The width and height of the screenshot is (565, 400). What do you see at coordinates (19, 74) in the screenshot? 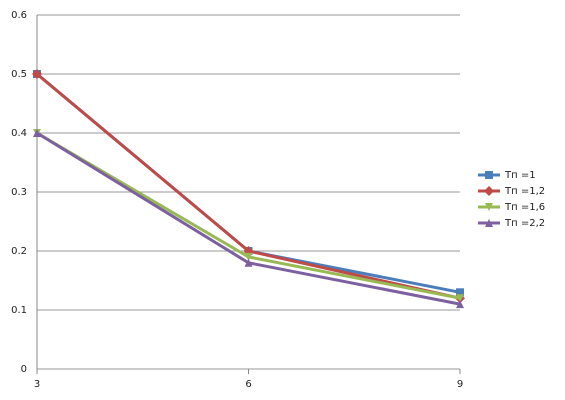
I see `y-tick-label: 0.5` at bounding box center [19, 74].